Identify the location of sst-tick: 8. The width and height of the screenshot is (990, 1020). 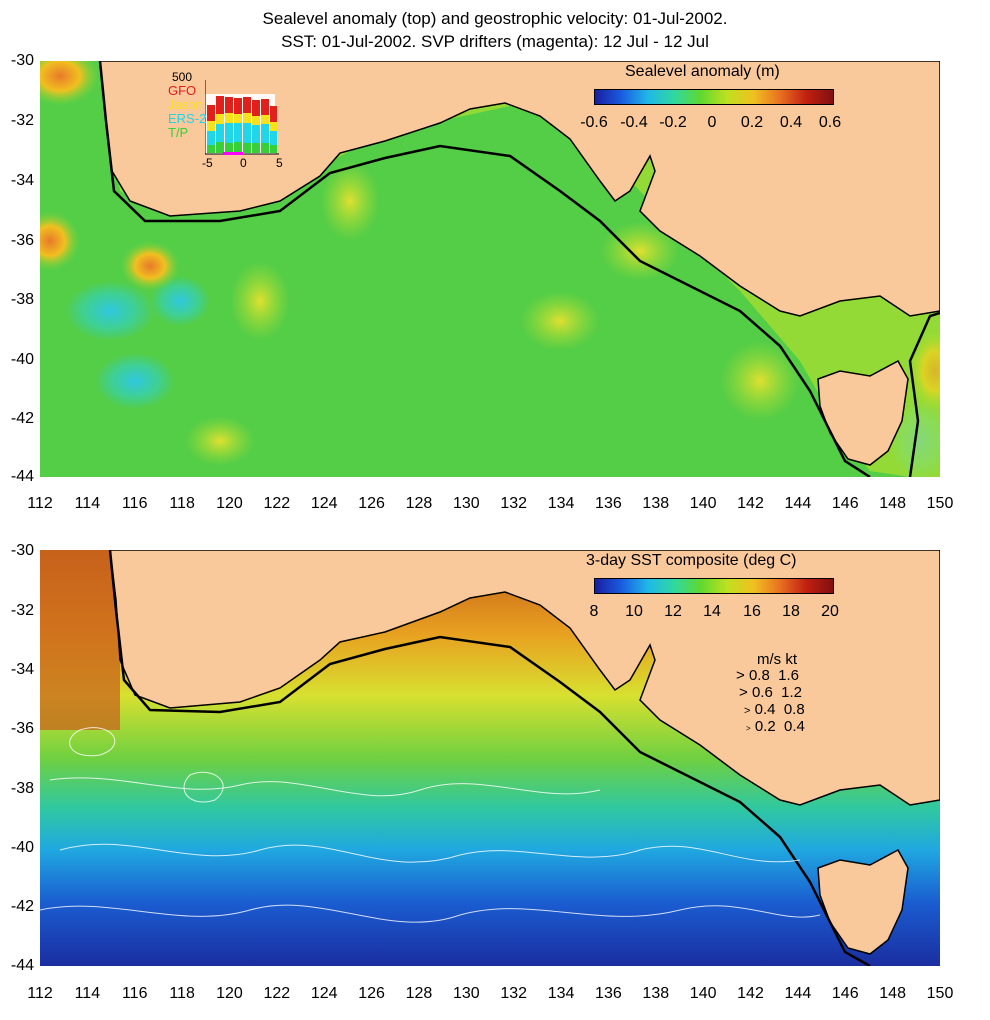
(594, 611).